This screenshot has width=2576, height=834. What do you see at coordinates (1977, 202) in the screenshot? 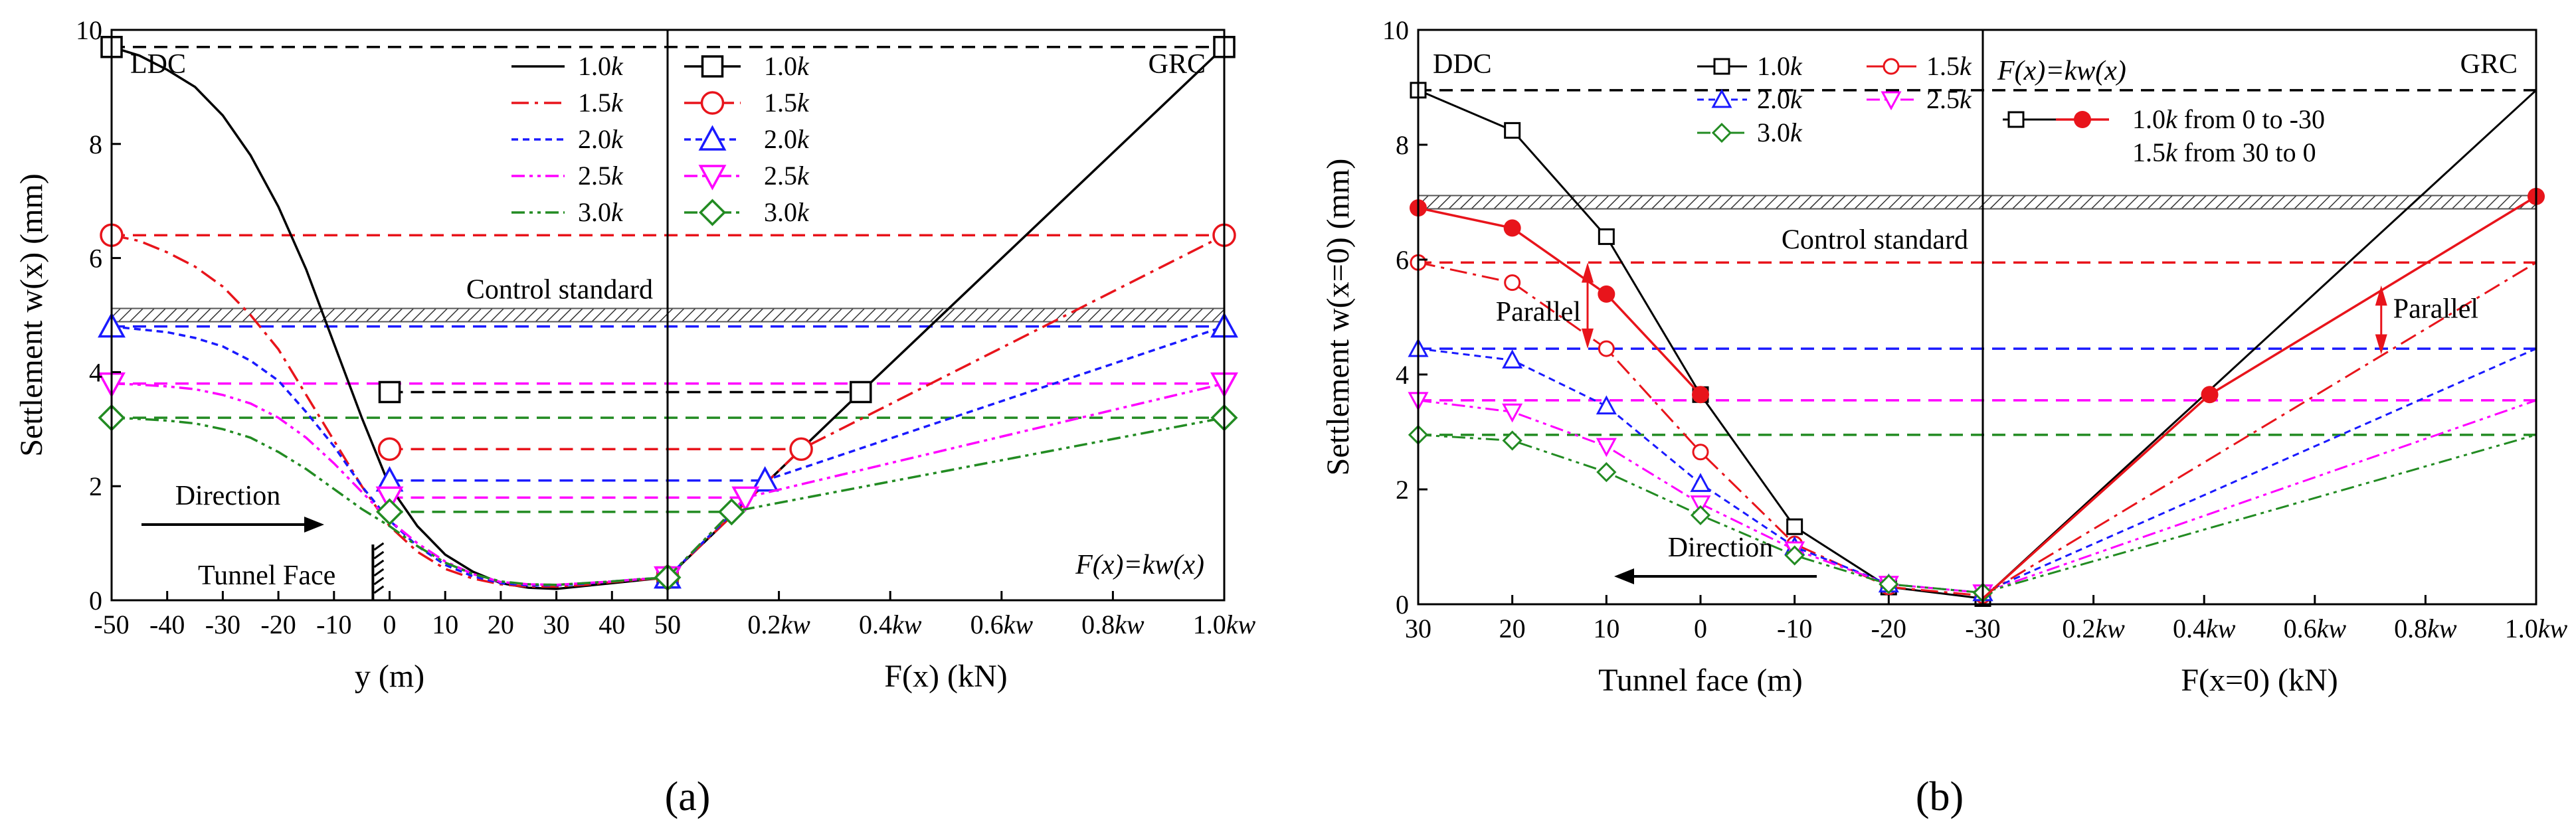
I see `control-standard-band` at bounding box center [1977, 202].